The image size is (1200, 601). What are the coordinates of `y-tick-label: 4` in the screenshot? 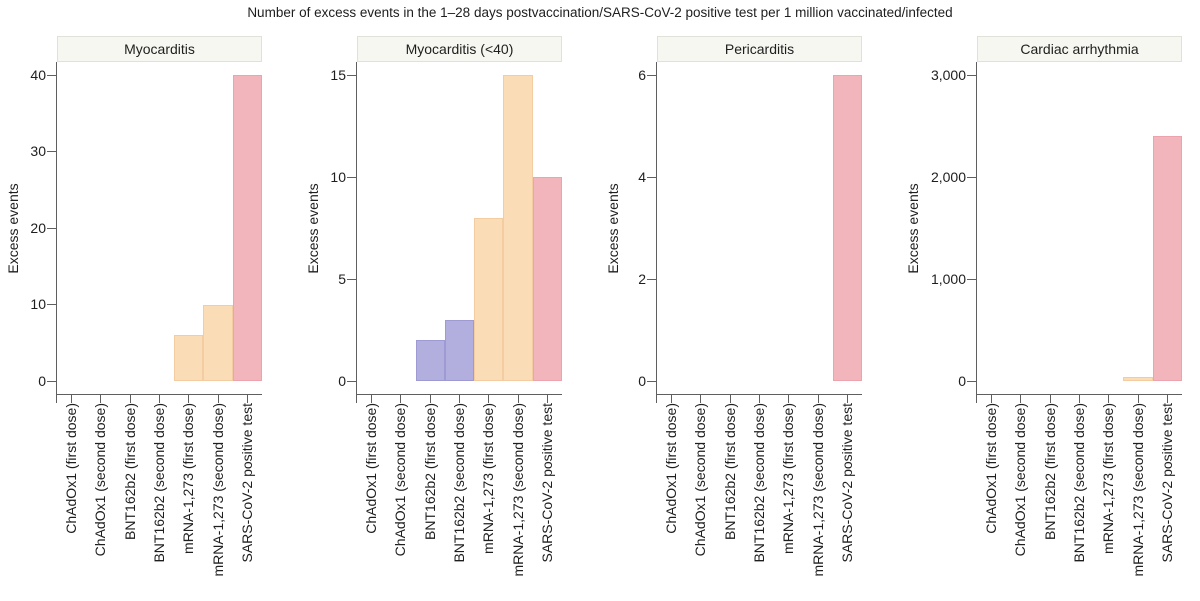 It's located at (642, 176).